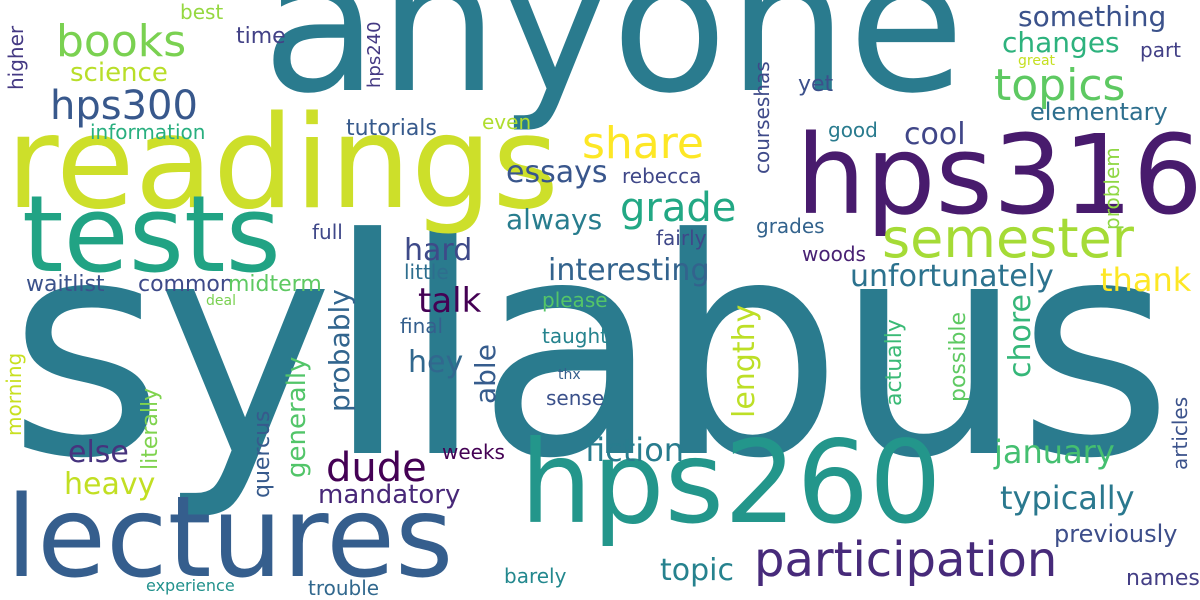 This screenshot has width=1200, height=600. Describe the element at coordinates (635, 450) in the screenshot. I see `word-fiction: fiction` at that location.